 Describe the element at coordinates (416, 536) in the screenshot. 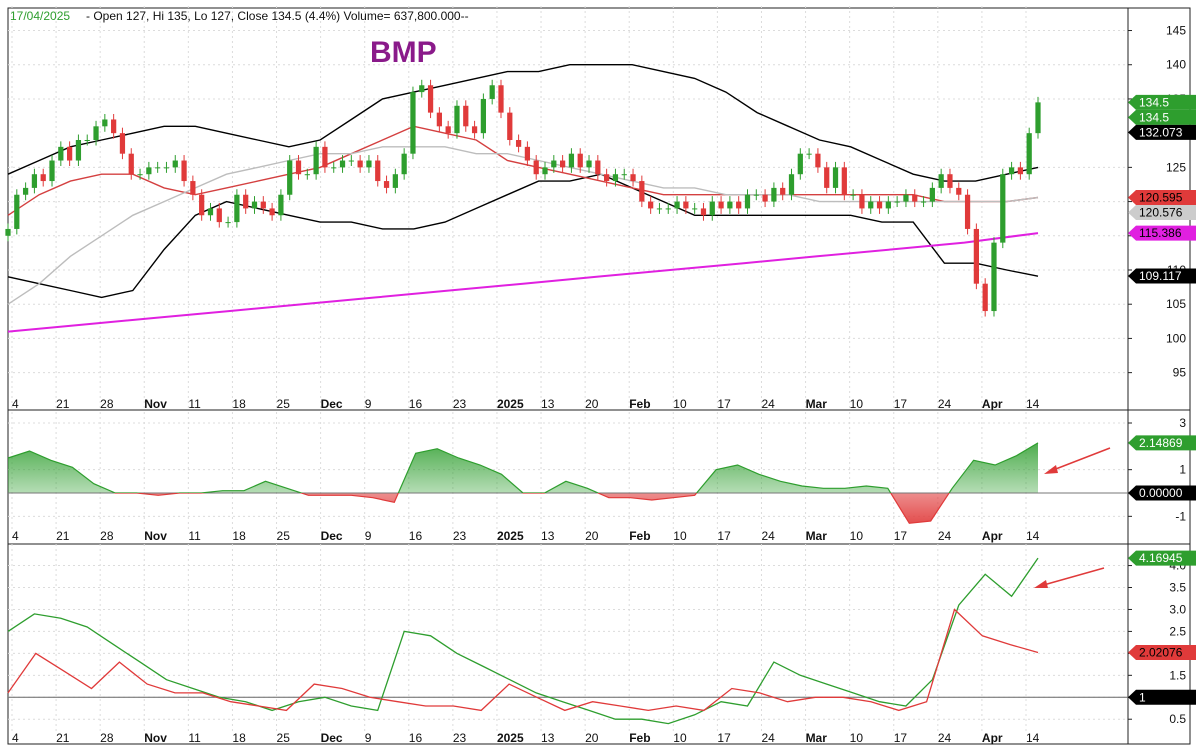

I see `x-tick-label: 16` at that location.